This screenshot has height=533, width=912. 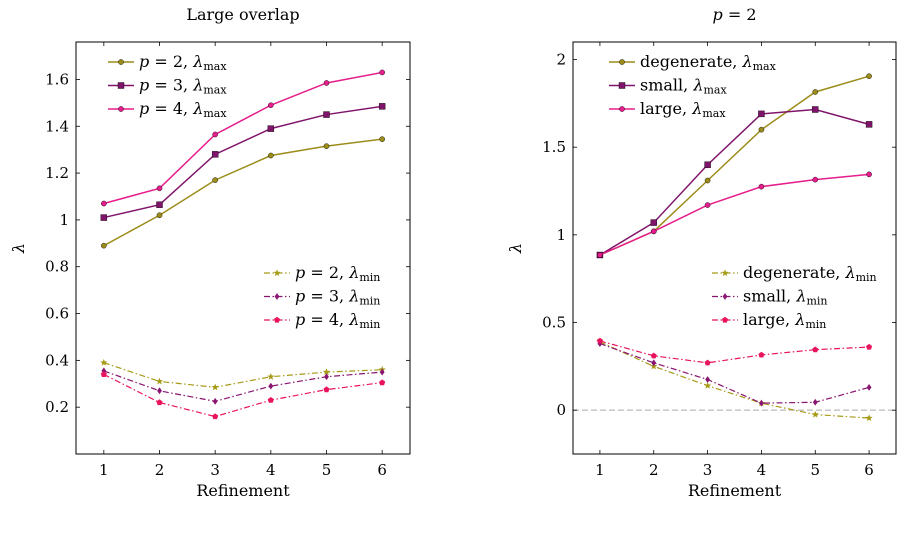 I want to click on y-tick-label: 0.5, so click(x=554, y=323).